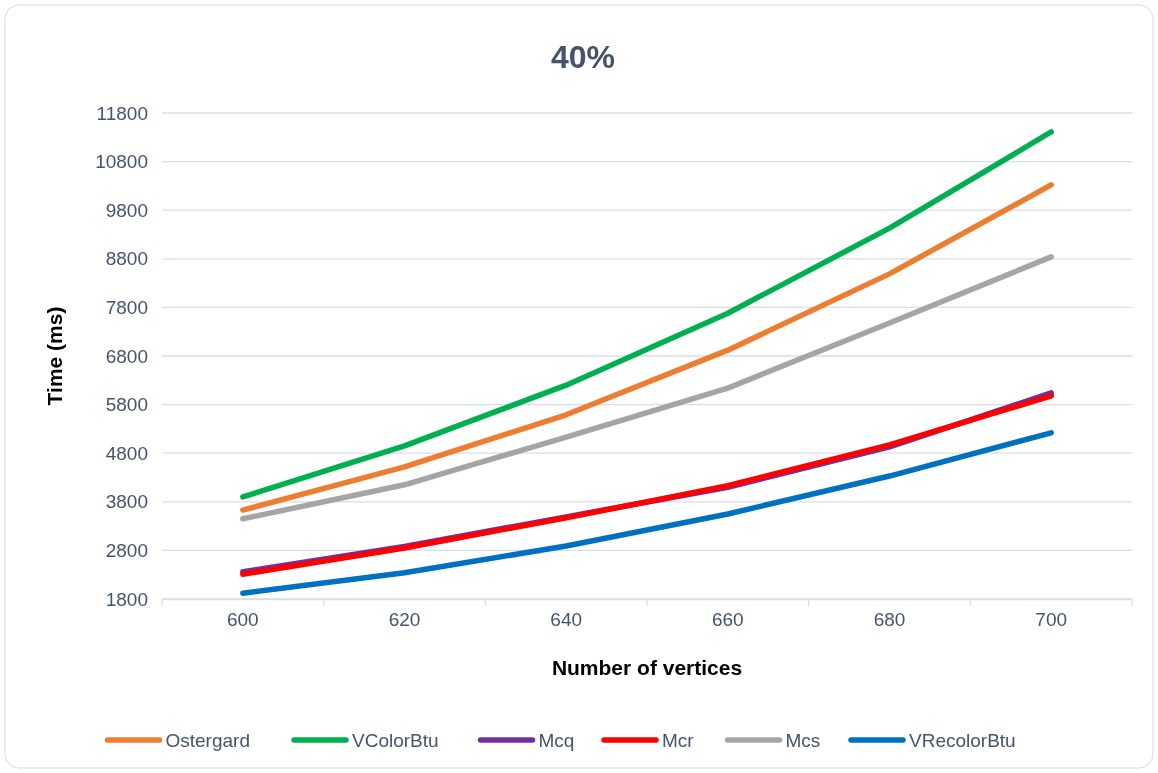 This screenshot has width=1158, height=773. Describe the element at coordinates (126, 405) in the screenshot. I see `y-tick-label: 5800` at that location.